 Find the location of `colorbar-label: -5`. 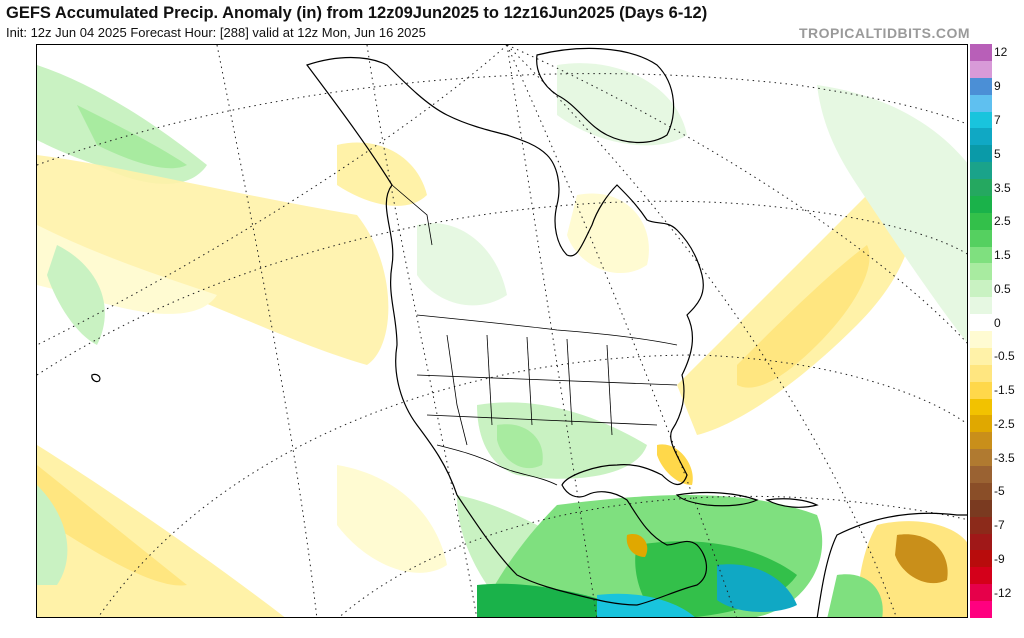

colorbar-label: -5 is located at coordinates (999, 491).